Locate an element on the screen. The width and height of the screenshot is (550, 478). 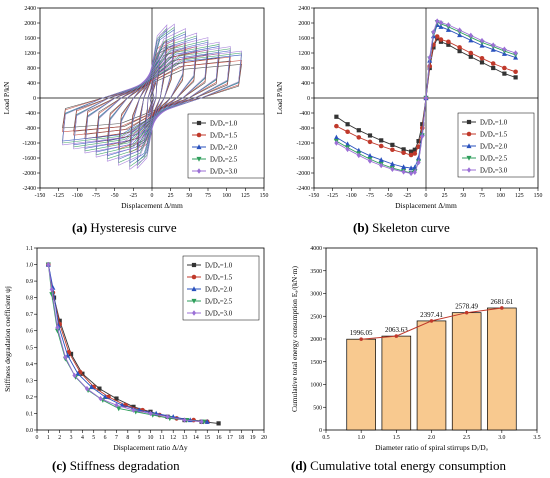
x-tick-label-b: 75 is located at coordinates (482, 196).